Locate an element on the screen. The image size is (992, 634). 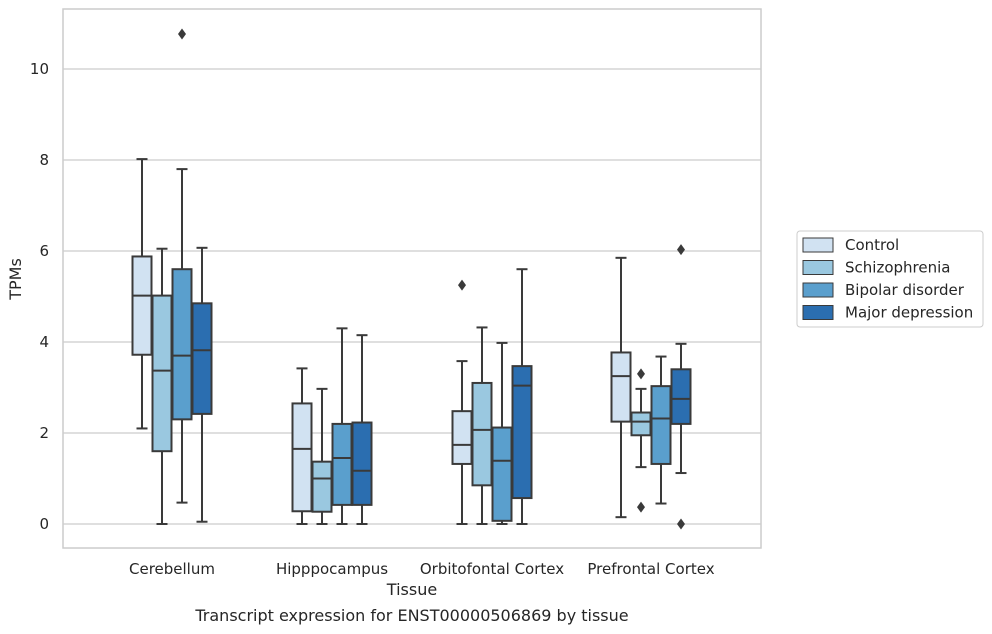
legend-label-1: Control is located at coordinates (872, 245).